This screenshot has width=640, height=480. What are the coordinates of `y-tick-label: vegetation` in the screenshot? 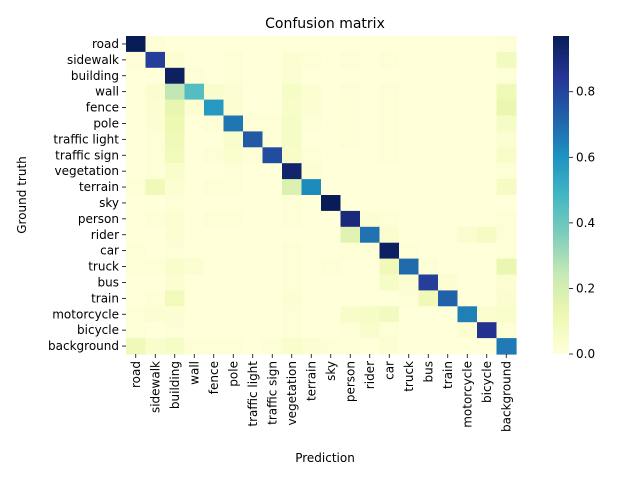 It's located at (86, 171).